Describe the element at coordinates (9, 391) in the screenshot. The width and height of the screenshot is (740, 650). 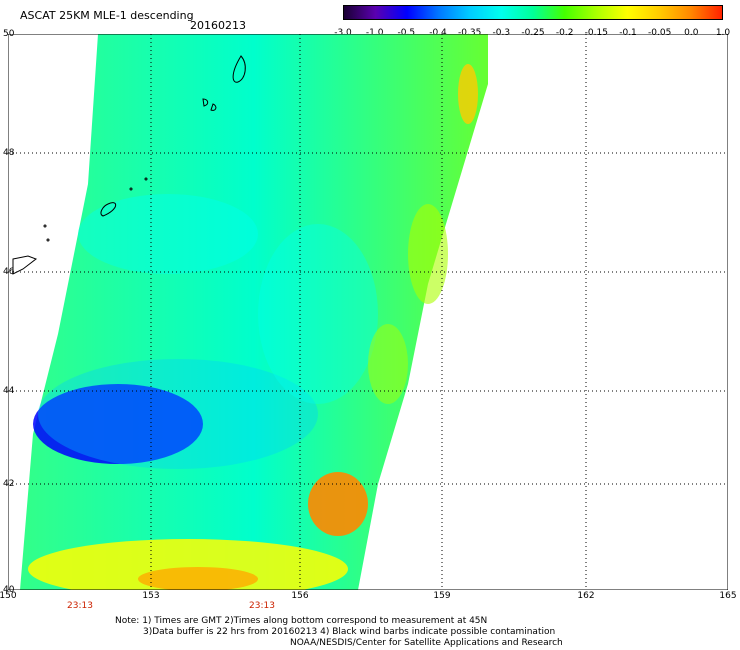
I see `lat-label: 44` at that location.